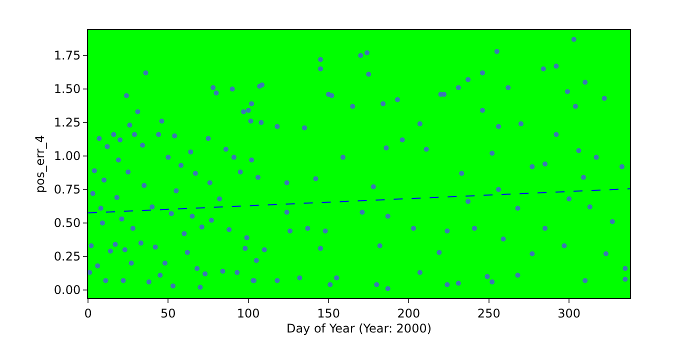  What do you see at coordinates (67, 257) in the screenshot?
I see `y-tick-label: 0.25` at bounding box center [67, 257].